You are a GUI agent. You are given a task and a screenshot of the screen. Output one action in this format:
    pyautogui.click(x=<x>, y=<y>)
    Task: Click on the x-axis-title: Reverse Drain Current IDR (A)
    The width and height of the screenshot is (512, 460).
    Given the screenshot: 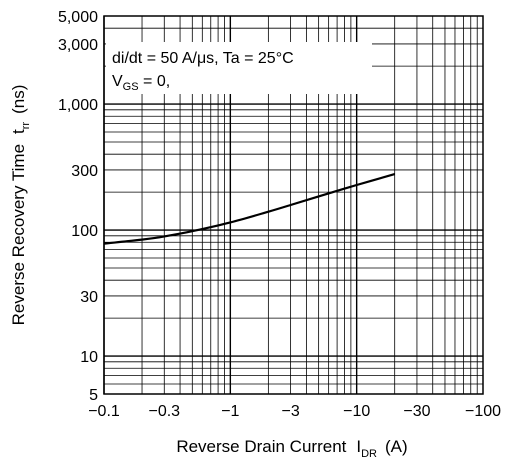 What is the action you would take?
    pyautogui.click(x=291, y=448)
    